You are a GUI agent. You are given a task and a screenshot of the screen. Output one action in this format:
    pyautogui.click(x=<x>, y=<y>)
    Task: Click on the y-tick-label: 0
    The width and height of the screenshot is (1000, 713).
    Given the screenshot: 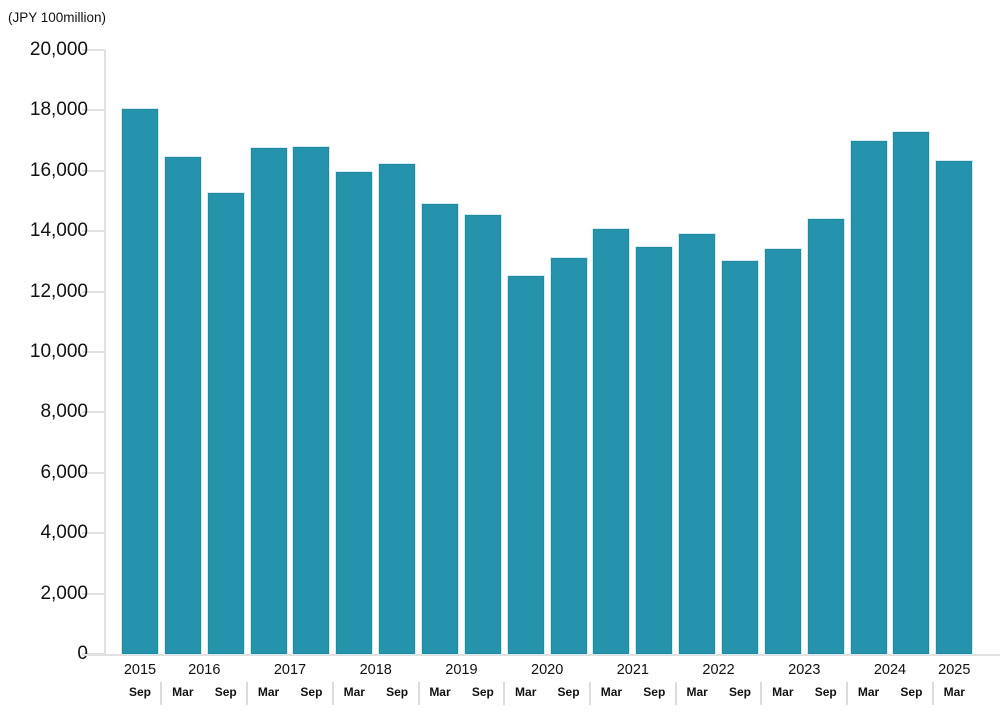 What is the action you would take?
    pyautogui.click(x=44, y=654)
    